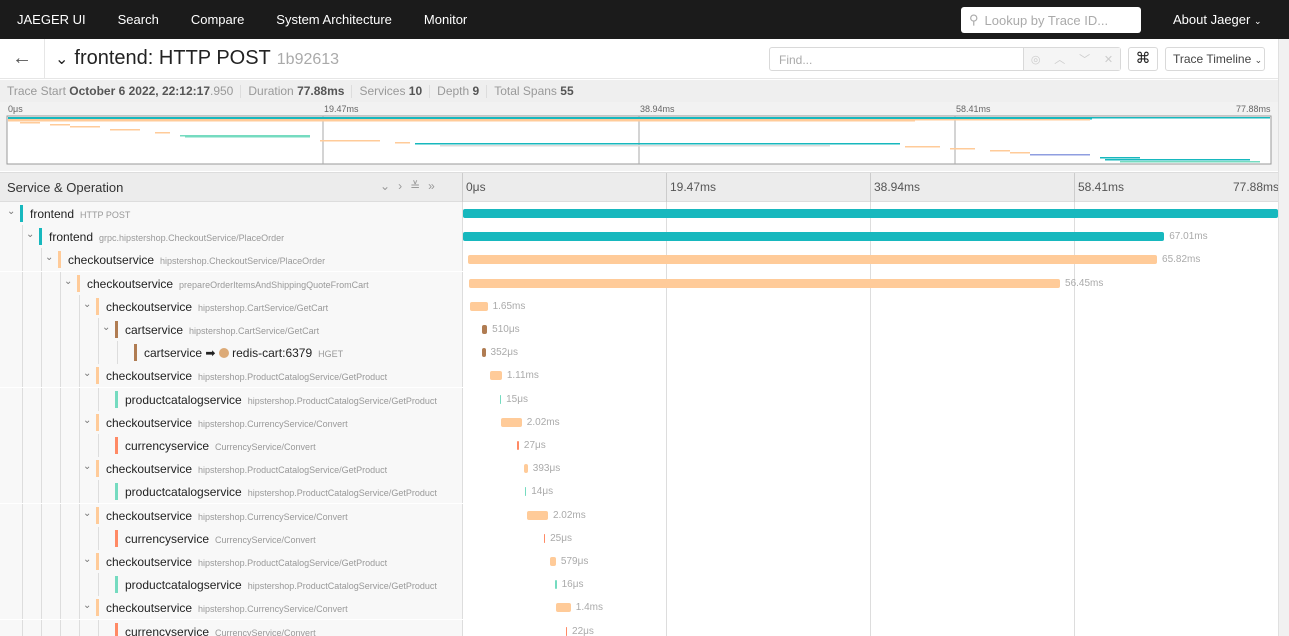  I want to click on minimap-tick: 38.94ms, so click(657, 109).